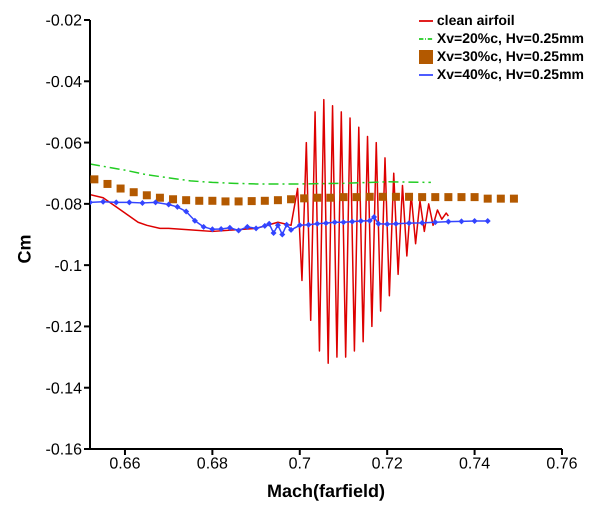 Image resolution: width=605 pixels, height=513 pixels. I want to click on y-axis-title: Cm, so click(24, 249).